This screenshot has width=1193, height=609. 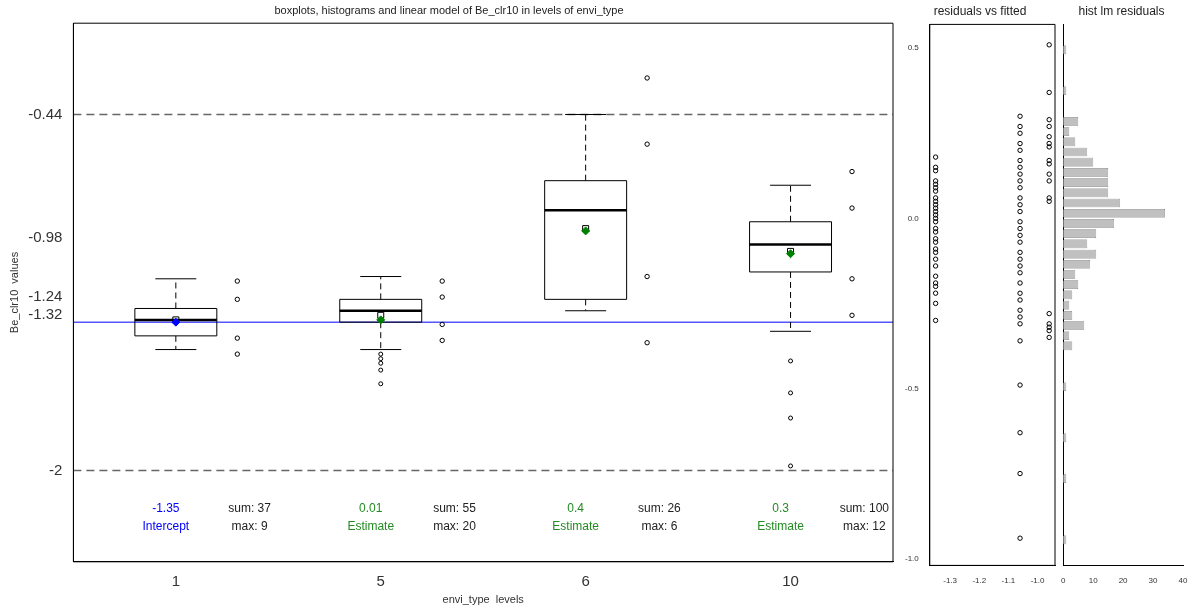 I want to click on x-tick-label: 0, so click(x=1063, y=581).